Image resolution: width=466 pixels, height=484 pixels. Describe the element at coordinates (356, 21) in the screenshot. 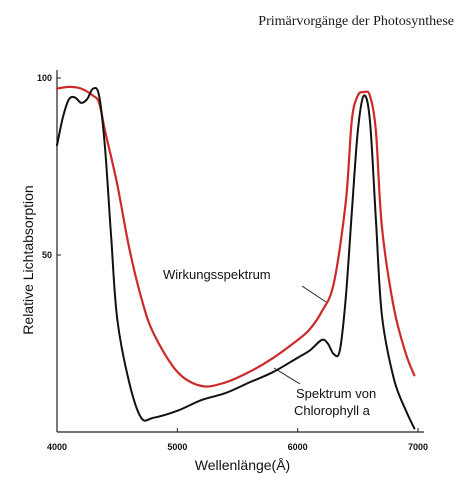

I see `page-header: Primärvorgänge der Photosynthese` at that location.